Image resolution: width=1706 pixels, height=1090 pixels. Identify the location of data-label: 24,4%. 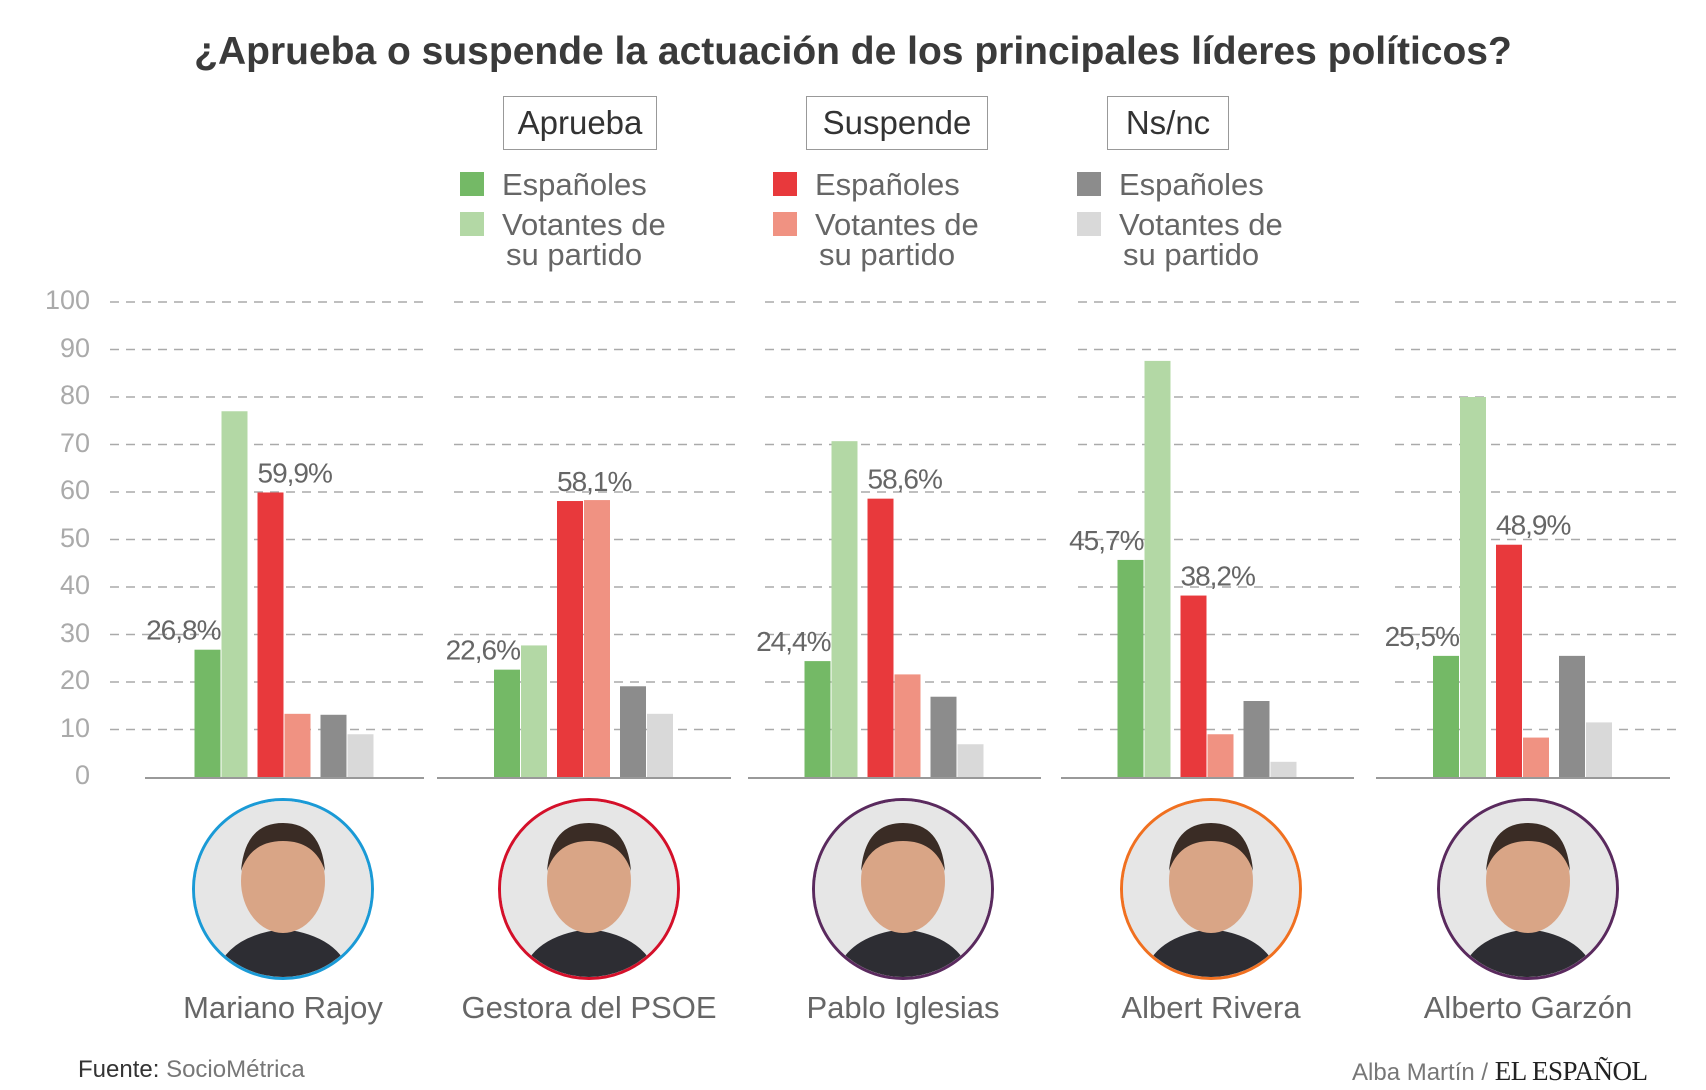
(793, 641).